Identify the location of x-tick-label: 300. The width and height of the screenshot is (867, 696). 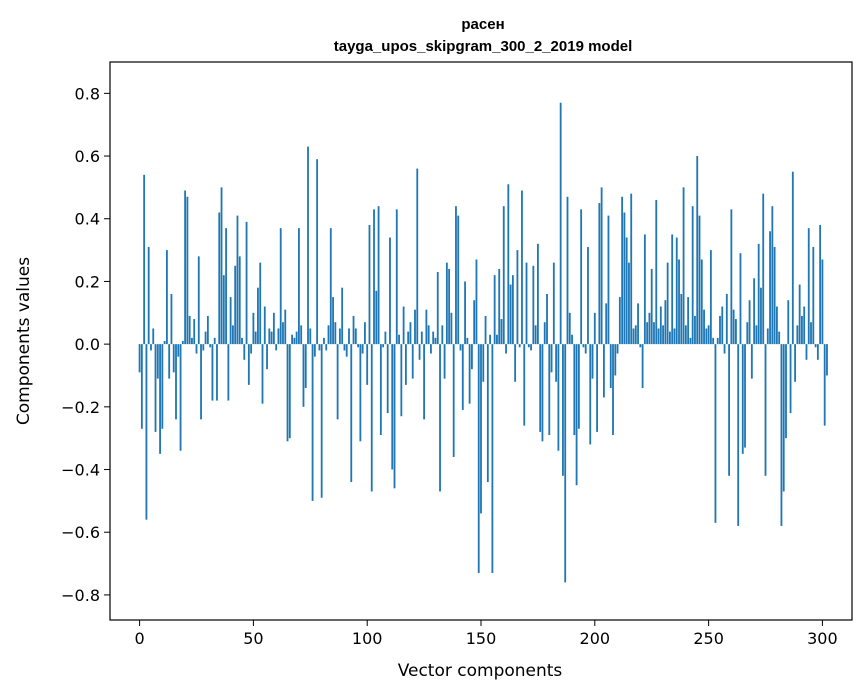
(822, 638).